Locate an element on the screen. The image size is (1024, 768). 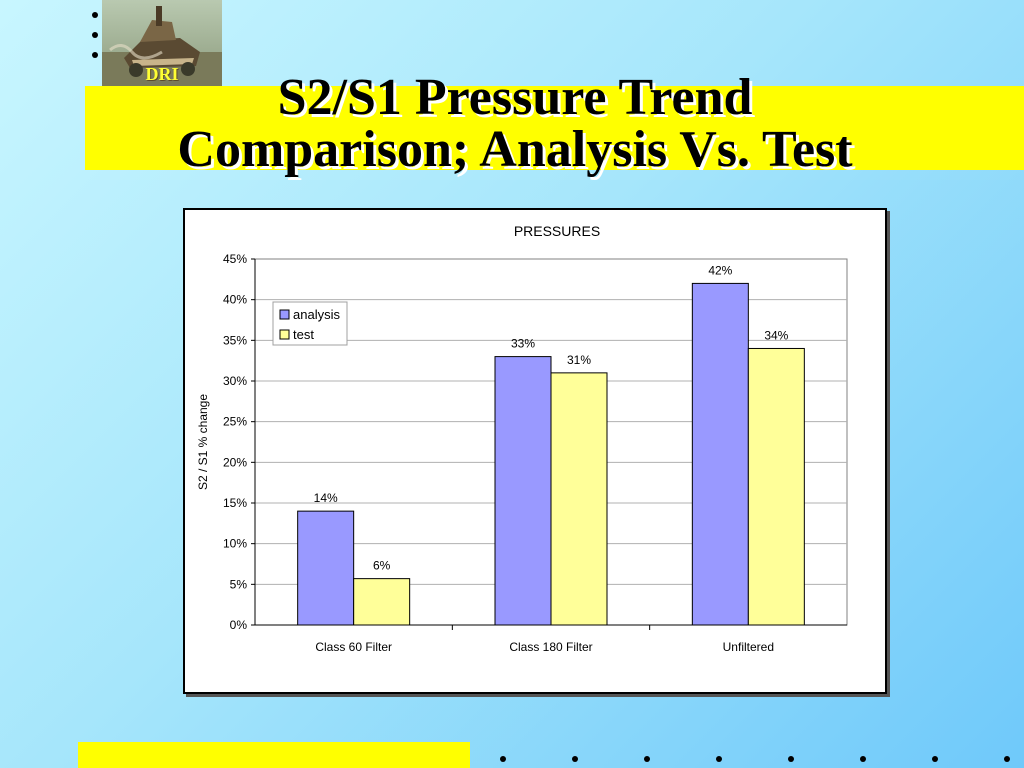
bottom-band is located at coordinates (274, 755).